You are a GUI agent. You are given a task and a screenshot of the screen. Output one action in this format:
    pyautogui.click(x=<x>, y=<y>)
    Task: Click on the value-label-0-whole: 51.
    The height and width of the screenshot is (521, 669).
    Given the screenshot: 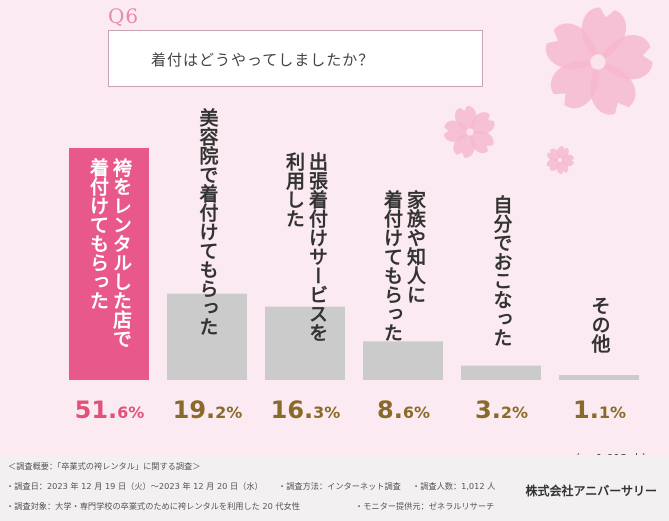 What is the action you would take?
    pyautogui.click(x=96, y=410)
    